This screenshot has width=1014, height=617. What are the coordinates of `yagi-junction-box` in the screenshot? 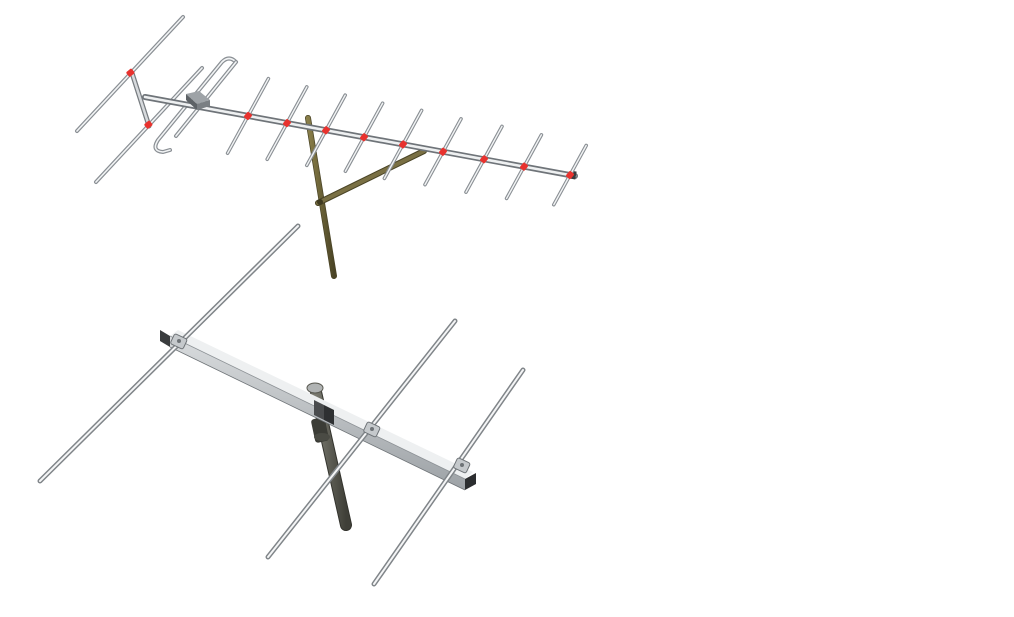 It's located at (198, 100).